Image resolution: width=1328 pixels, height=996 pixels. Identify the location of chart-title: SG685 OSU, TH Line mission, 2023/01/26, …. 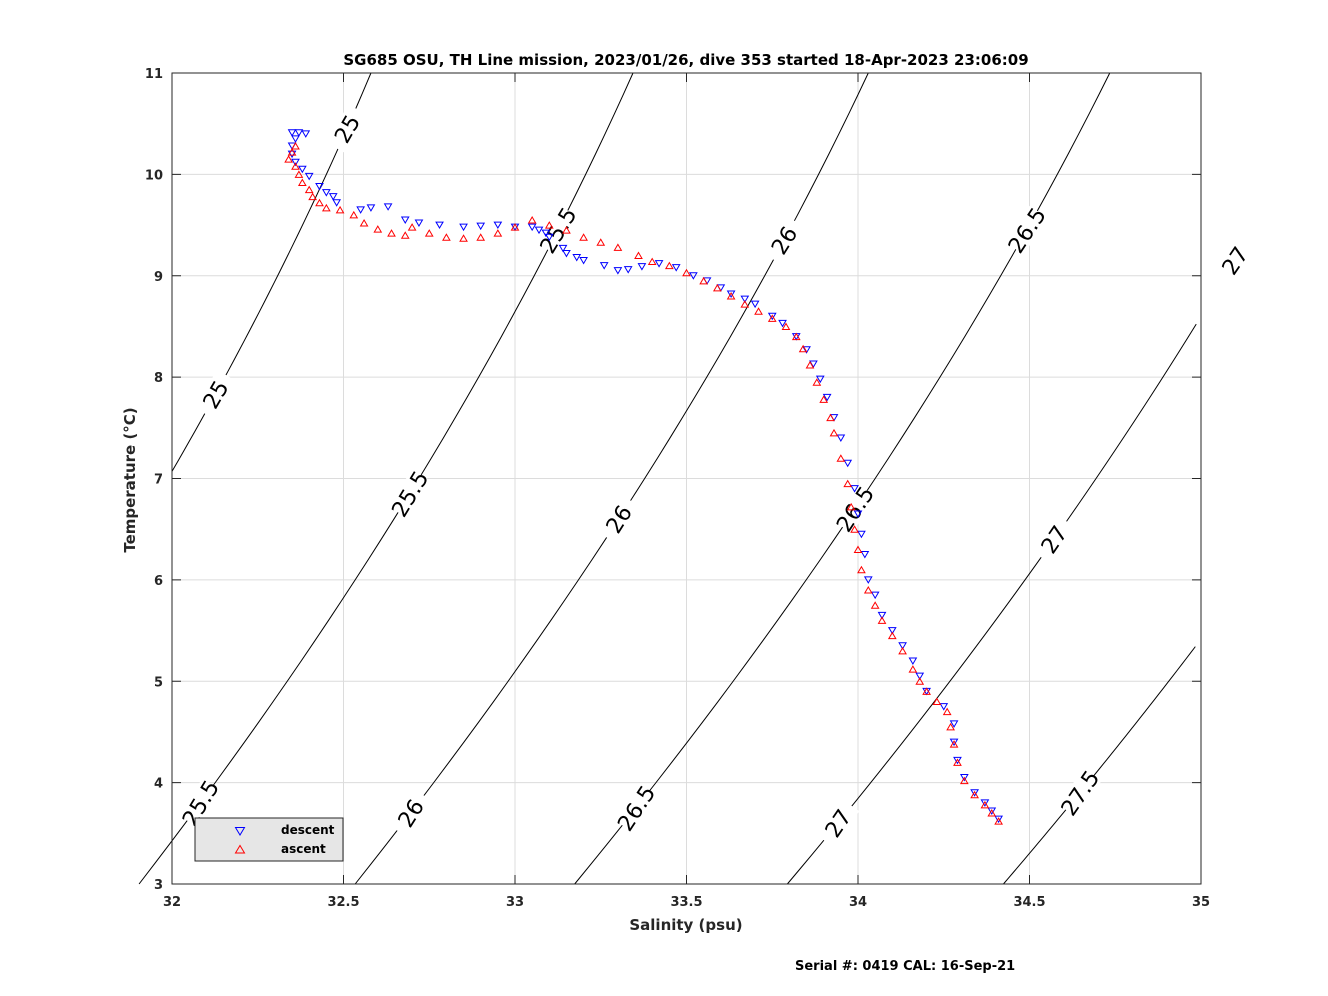
(685, 60).